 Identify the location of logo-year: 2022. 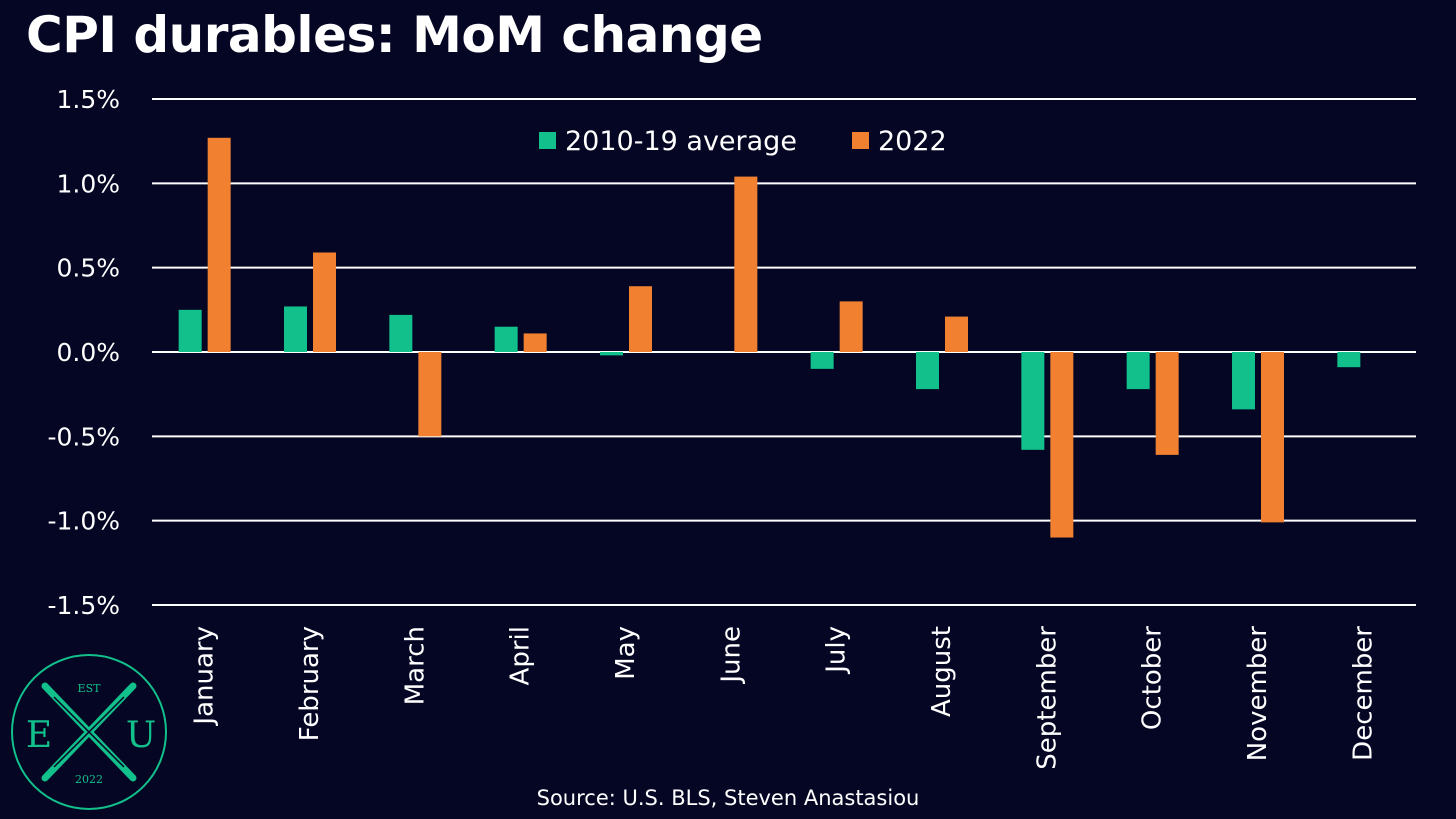
(89, 779).